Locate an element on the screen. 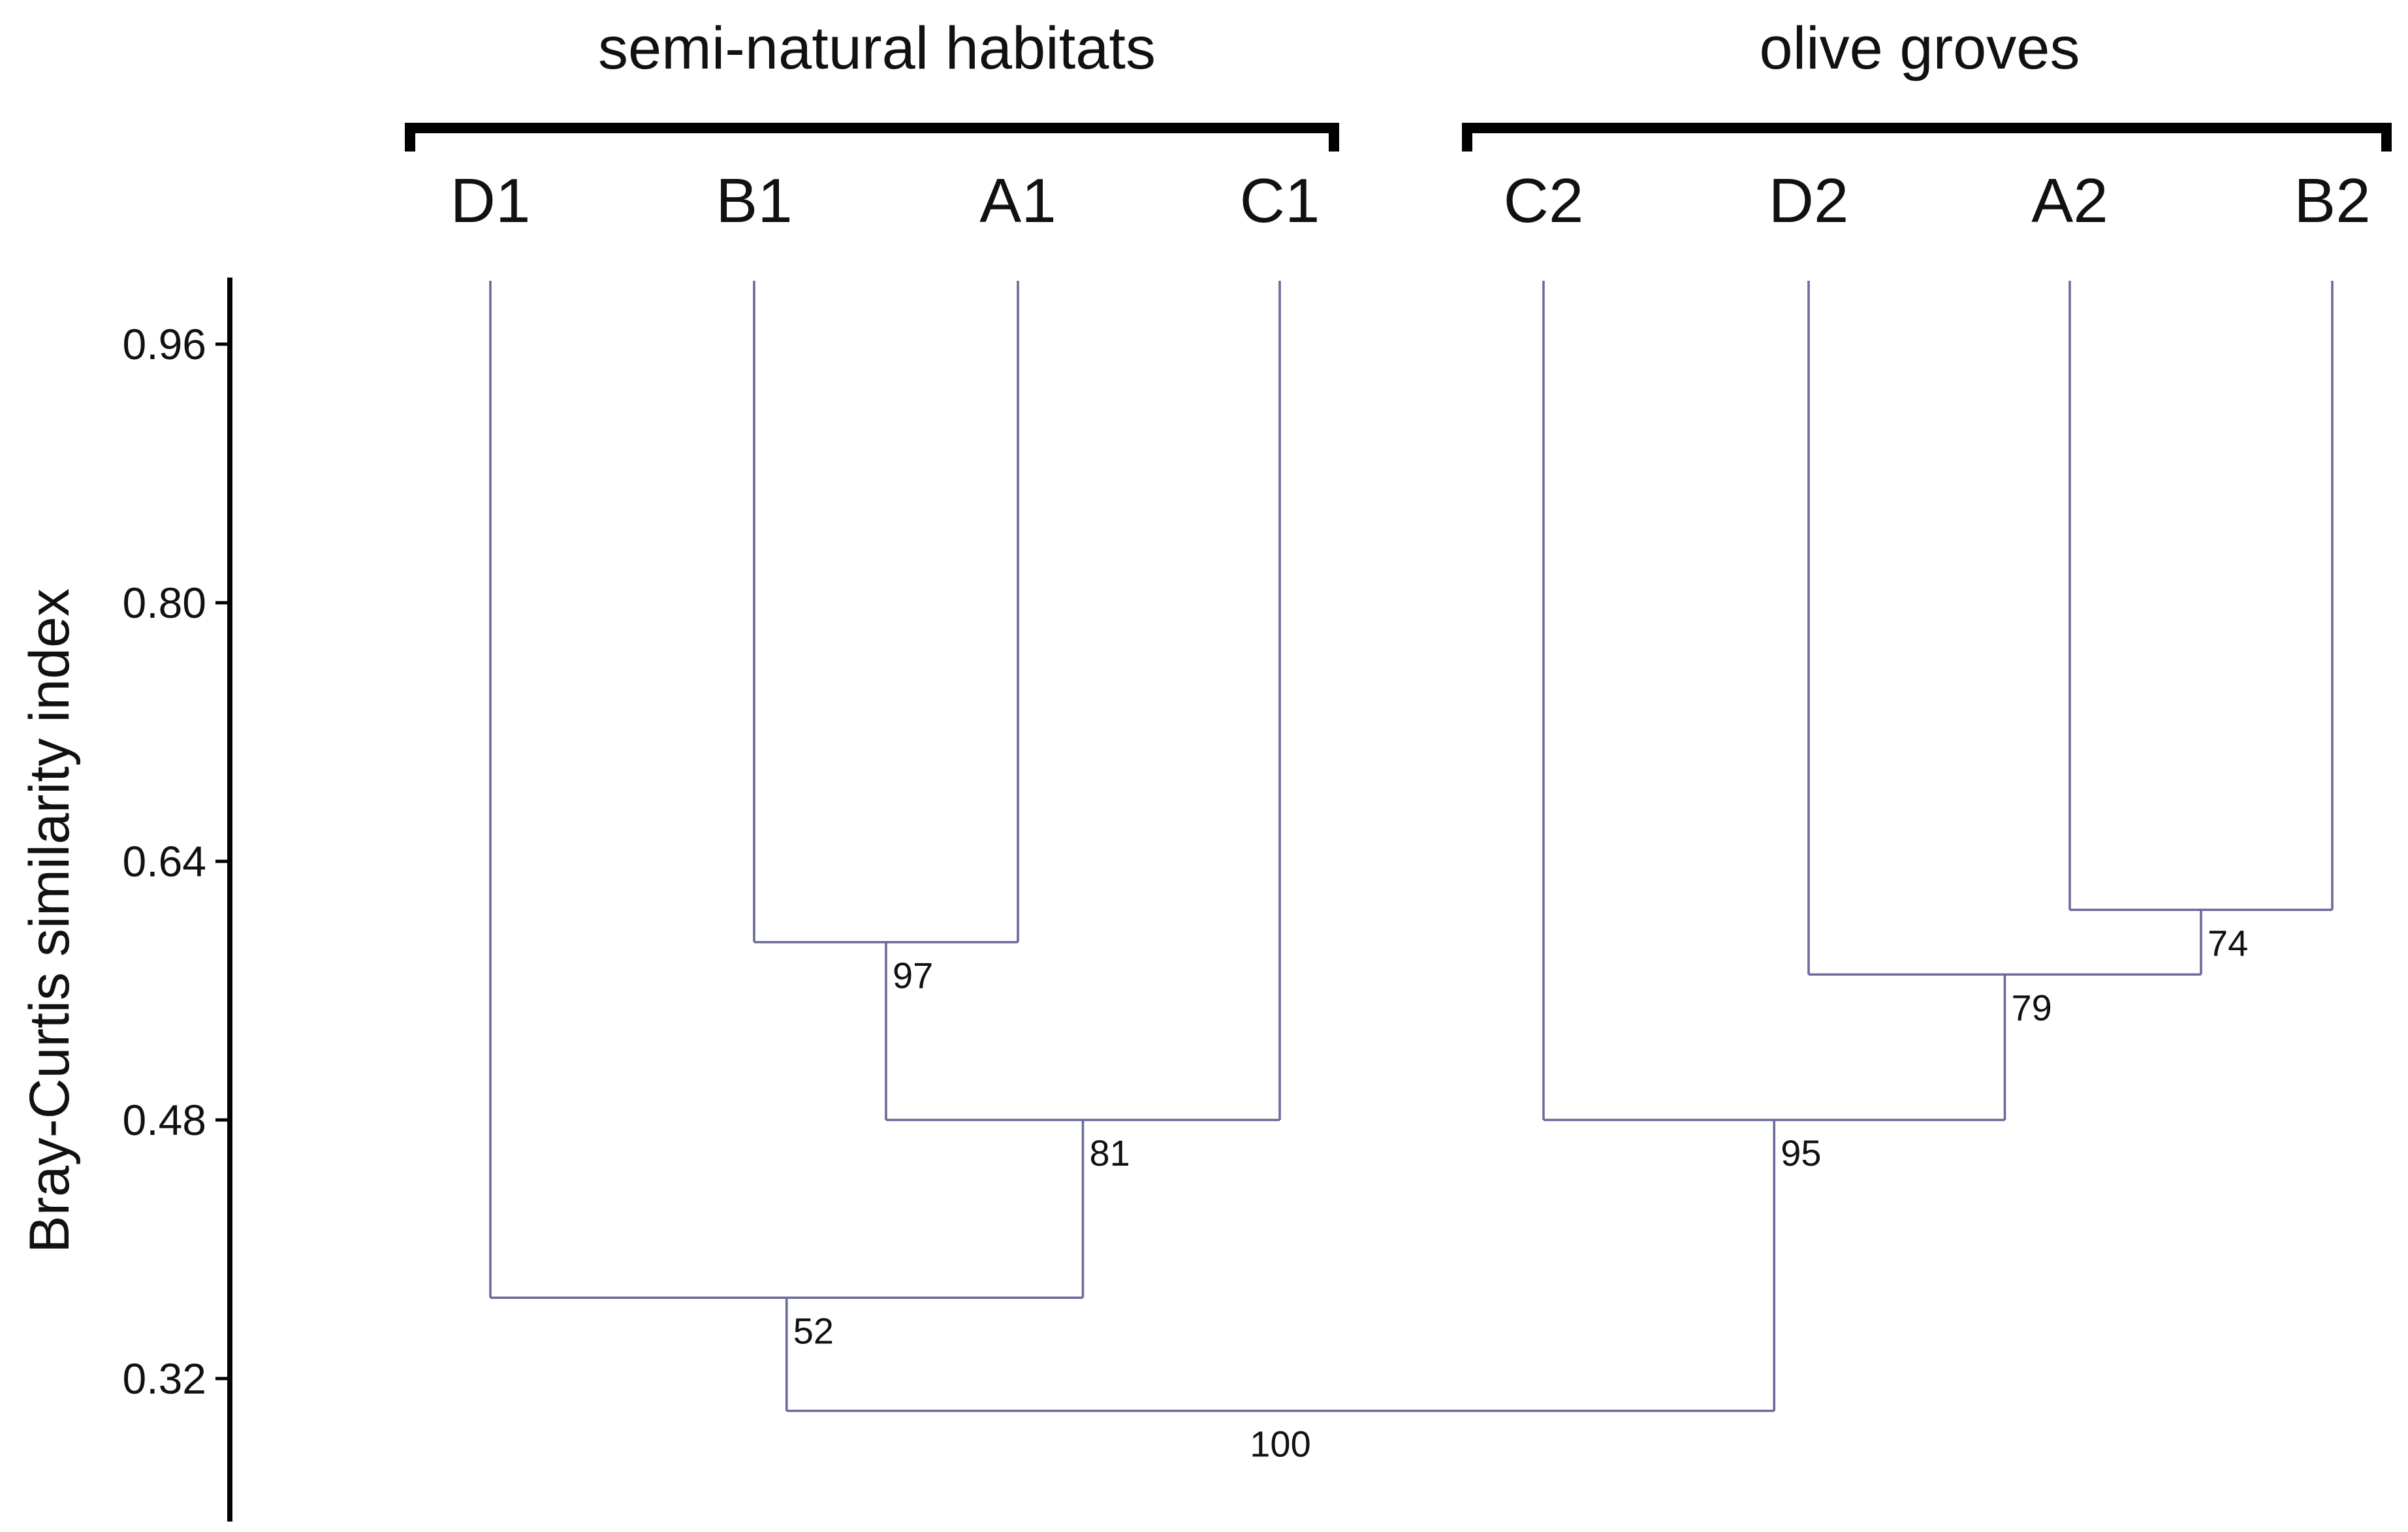  leaf-label-a2: A2 is located at coordinates (2069, 201).